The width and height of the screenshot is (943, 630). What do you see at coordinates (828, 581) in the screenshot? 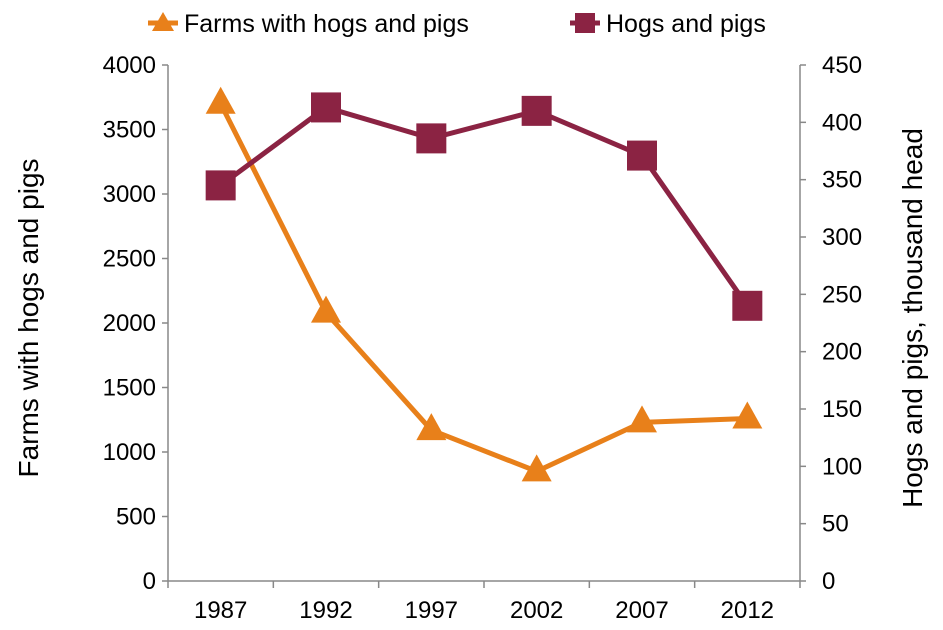
I see `right-tick-label: 0` at bounding box center [828, 581].